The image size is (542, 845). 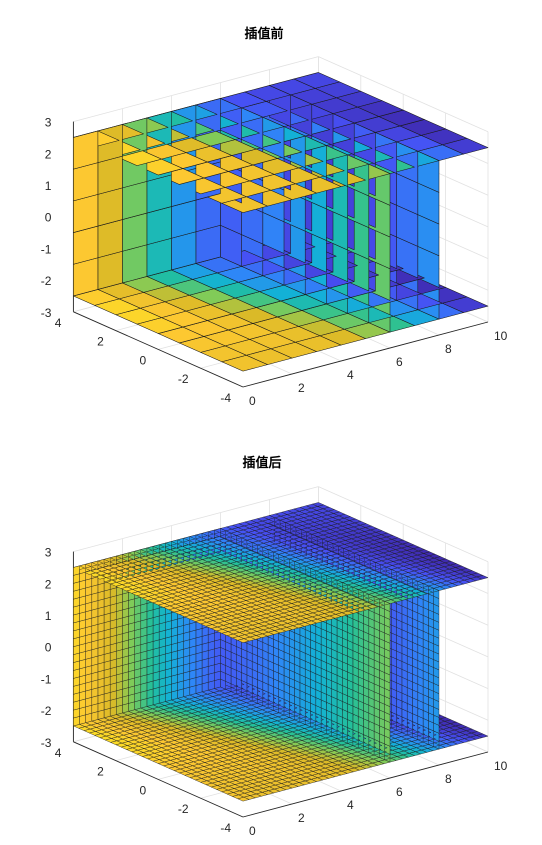 What do you see at coordinates (261, 463) in the screenshot?
I see `chart-title: 插值后` at bounding box center [261, 463].